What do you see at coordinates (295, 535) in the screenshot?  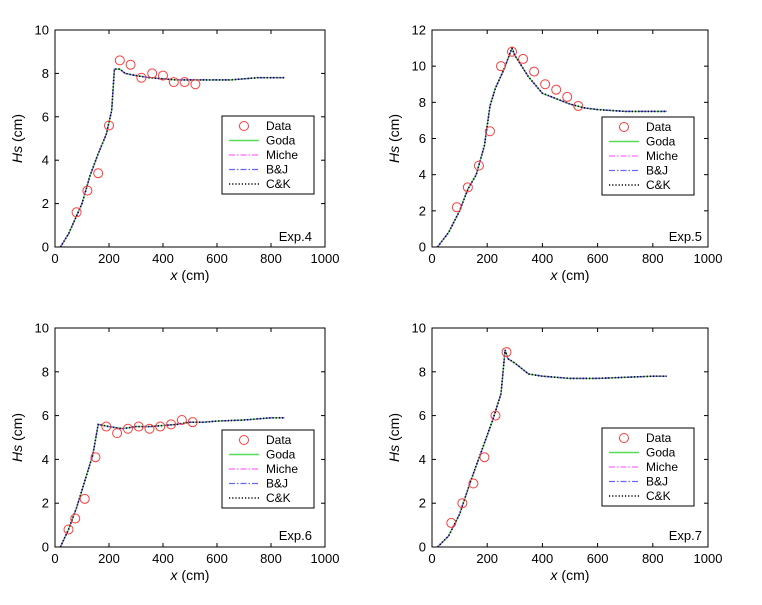 I see `panel-label: Exp.6` at bounding box center [295, 535].